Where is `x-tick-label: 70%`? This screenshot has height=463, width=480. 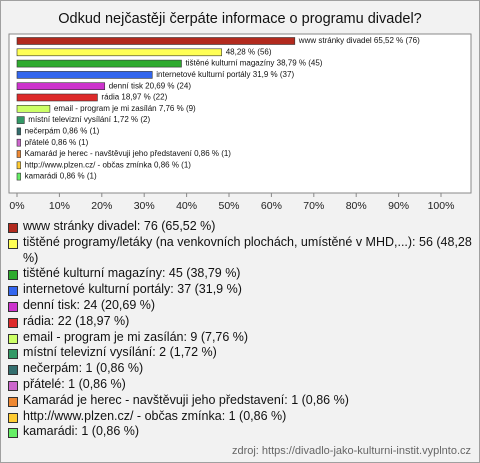
x-tick-label: 70% is located at coordinates (313, 206).